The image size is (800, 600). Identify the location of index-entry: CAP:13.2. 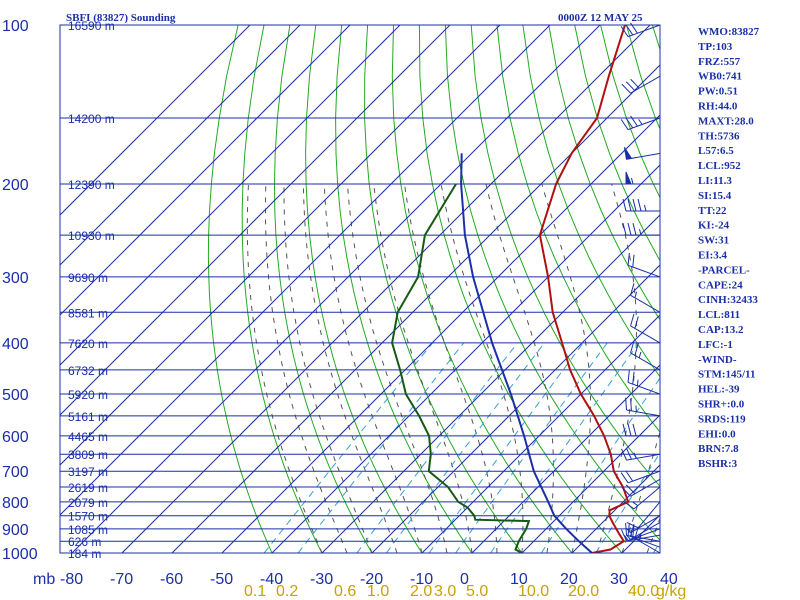
(721, 330).